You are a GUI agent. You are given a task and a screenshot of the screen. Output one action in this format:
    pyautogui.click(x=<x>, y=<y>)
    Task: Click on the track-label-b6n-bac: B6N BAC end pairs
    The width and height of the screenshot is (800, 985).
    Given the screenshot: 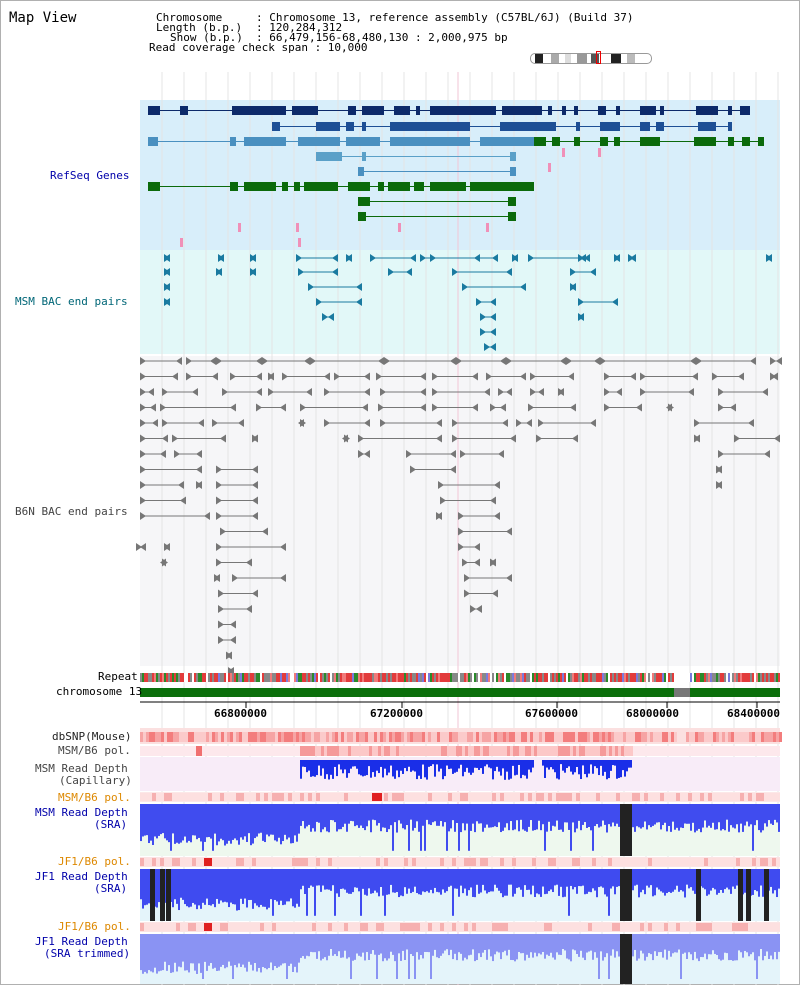 What is the action you would take?
    pyautogui.click(x=71, y=511)
    